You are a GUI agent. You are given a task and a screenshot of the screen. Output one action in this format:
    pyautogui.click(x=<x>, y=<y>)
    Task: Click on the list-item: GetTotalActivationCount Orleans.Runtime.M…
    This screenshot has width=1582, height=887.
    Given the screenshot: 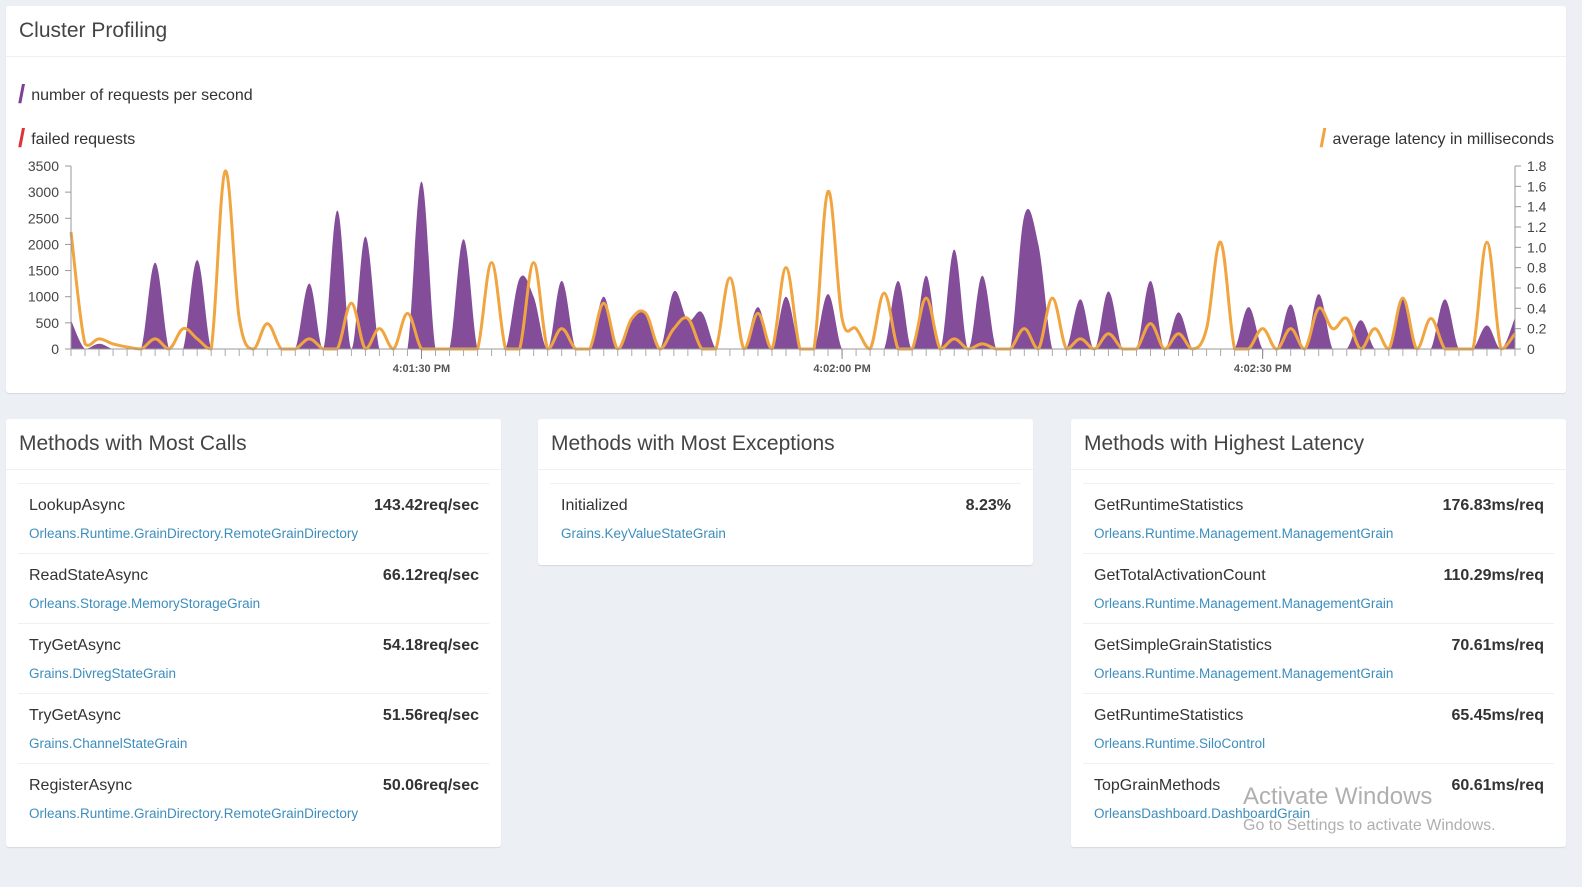 What is the action you would take?
    pyautogui.click(x=1318, y=589)
    